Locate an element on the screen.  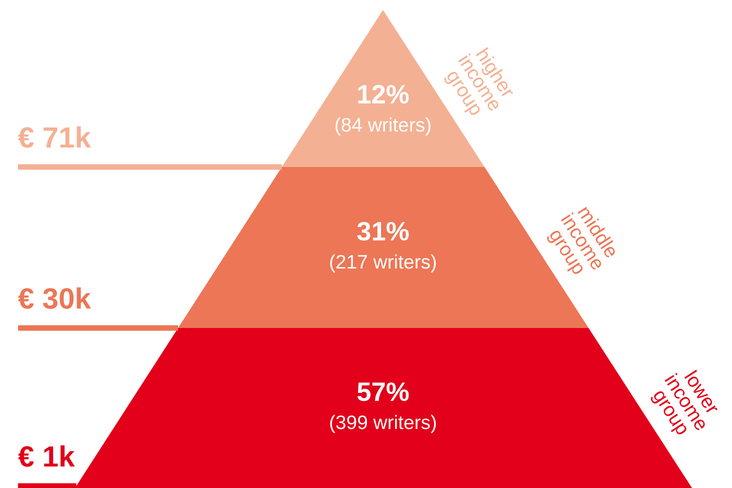
text: € 30k is located at coordinates (55, 298).